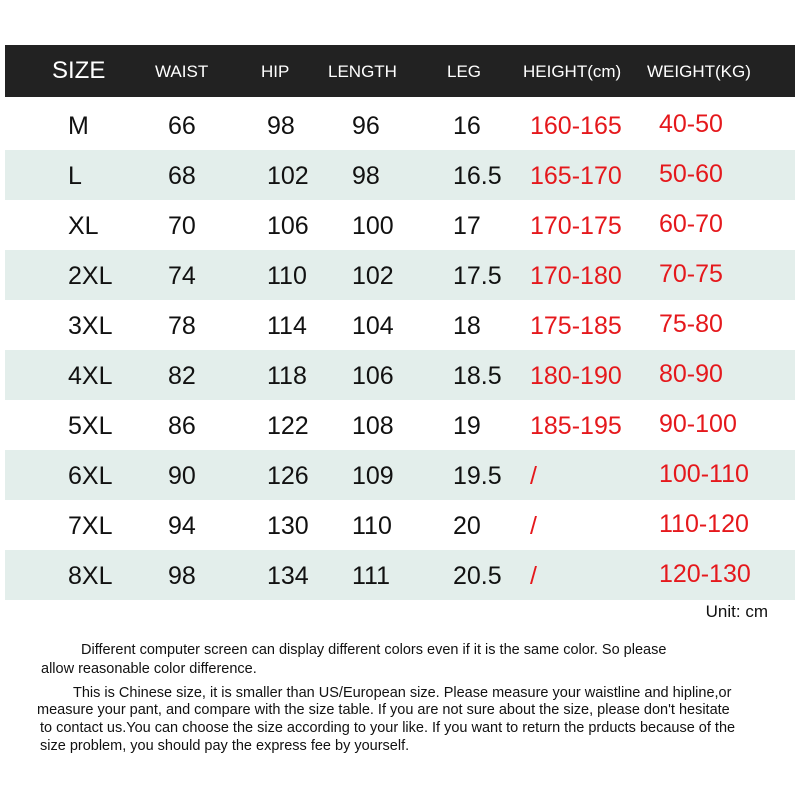 The width and height of the screenshot is (800, 800). I want to click on cell-hip: 114, so click(287, 326).